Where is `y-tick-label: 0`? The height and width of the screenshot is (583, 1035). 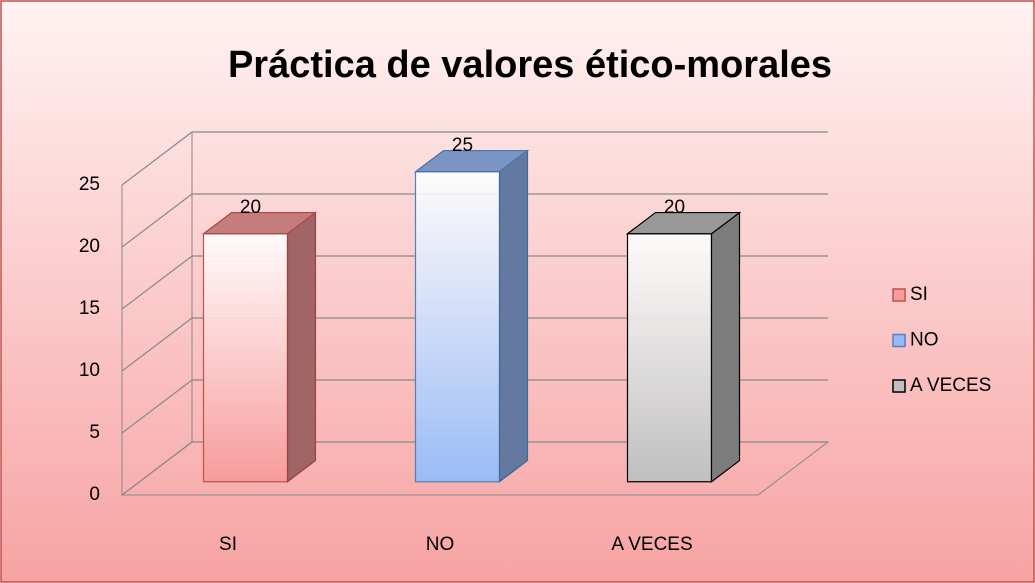
y-tick-label: 0 is located at coordinates (94, 494).